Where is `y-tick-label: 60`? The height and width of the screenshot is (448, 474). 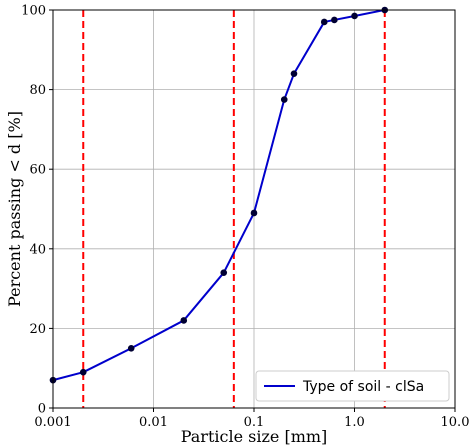 y-tick-label: 60 is located at coordinates (37, 170).